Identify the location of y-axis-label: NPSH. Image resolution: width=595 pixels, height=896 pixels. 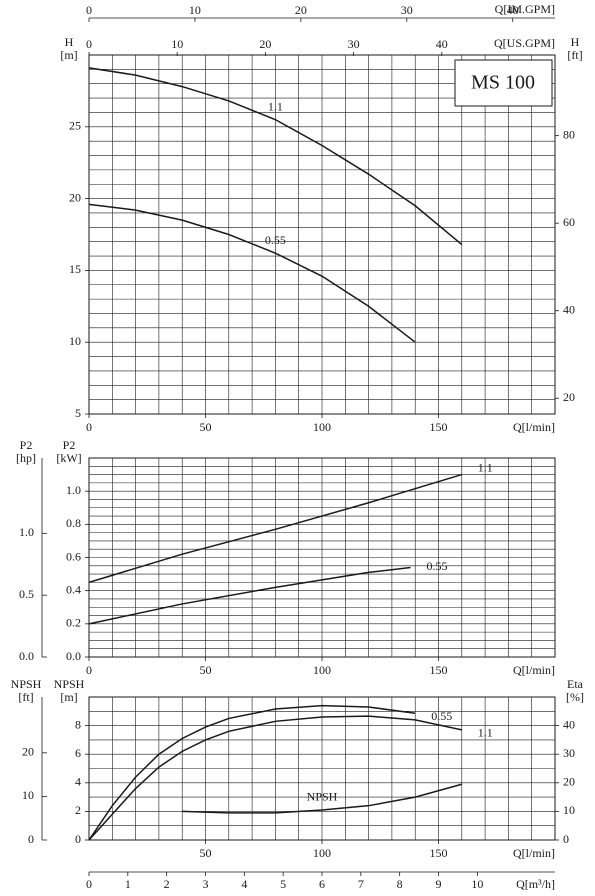
(69, 684).